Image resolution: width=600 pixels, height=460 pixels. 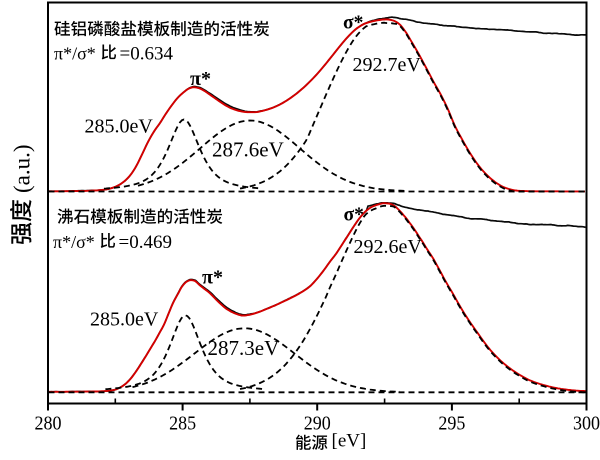 What do you see at coordinates (586, 424) in the screenshot?
I see `svg-text: 300` at bounding box center [586, 424].